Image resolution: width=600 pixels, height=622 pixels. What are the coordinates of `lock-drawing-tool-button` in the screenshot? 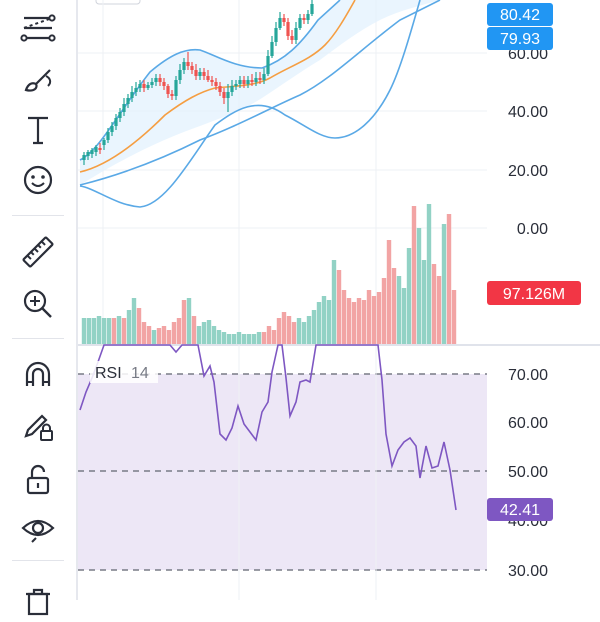 It's located at (38, 426).